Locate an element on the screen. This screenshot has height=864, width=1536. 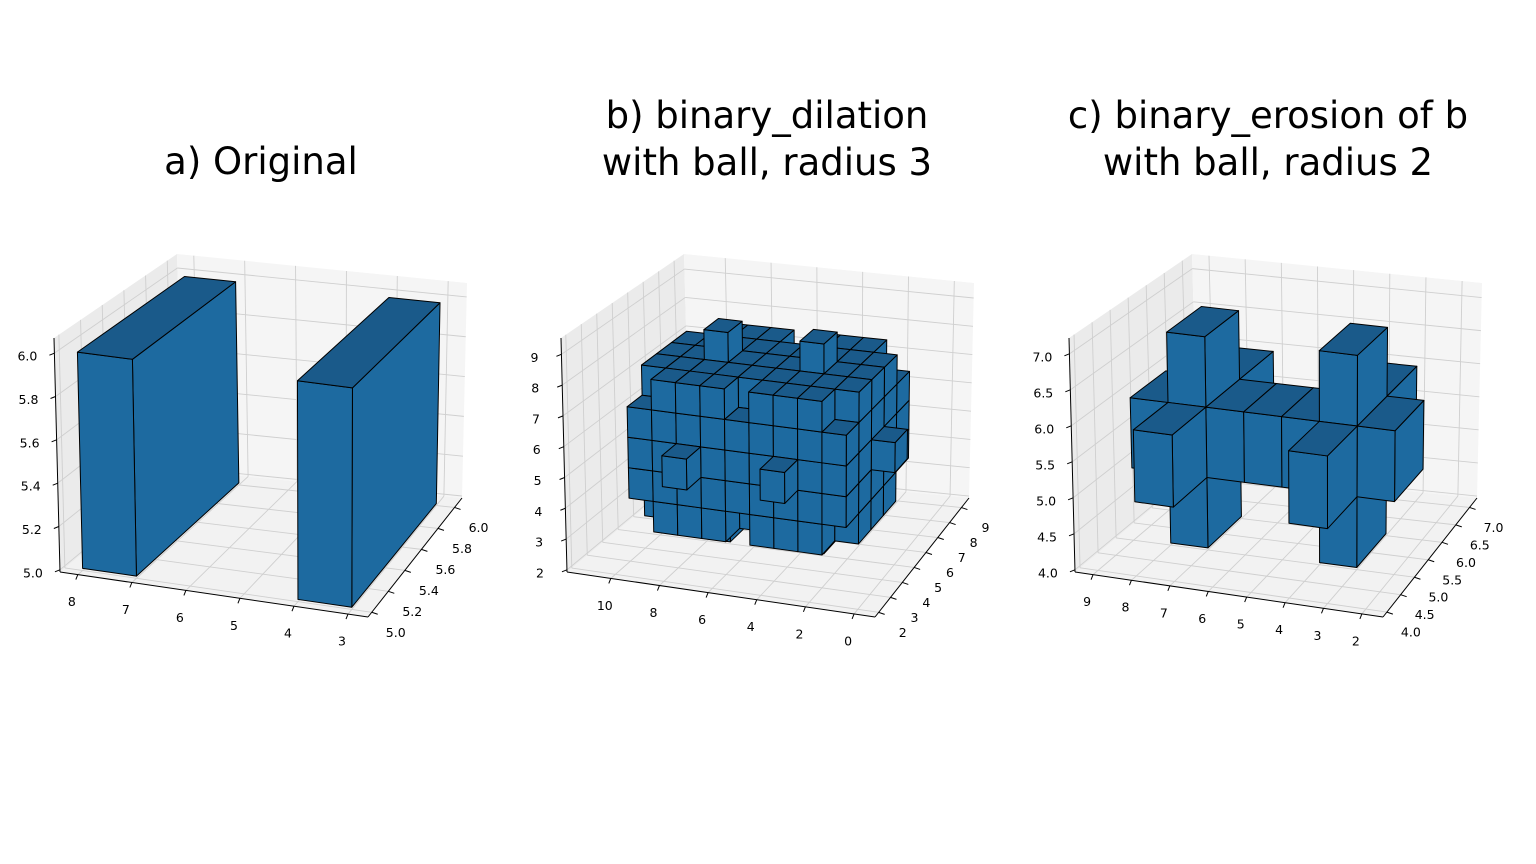
z-tick-label: 2 is located at coordinates (540, 572).